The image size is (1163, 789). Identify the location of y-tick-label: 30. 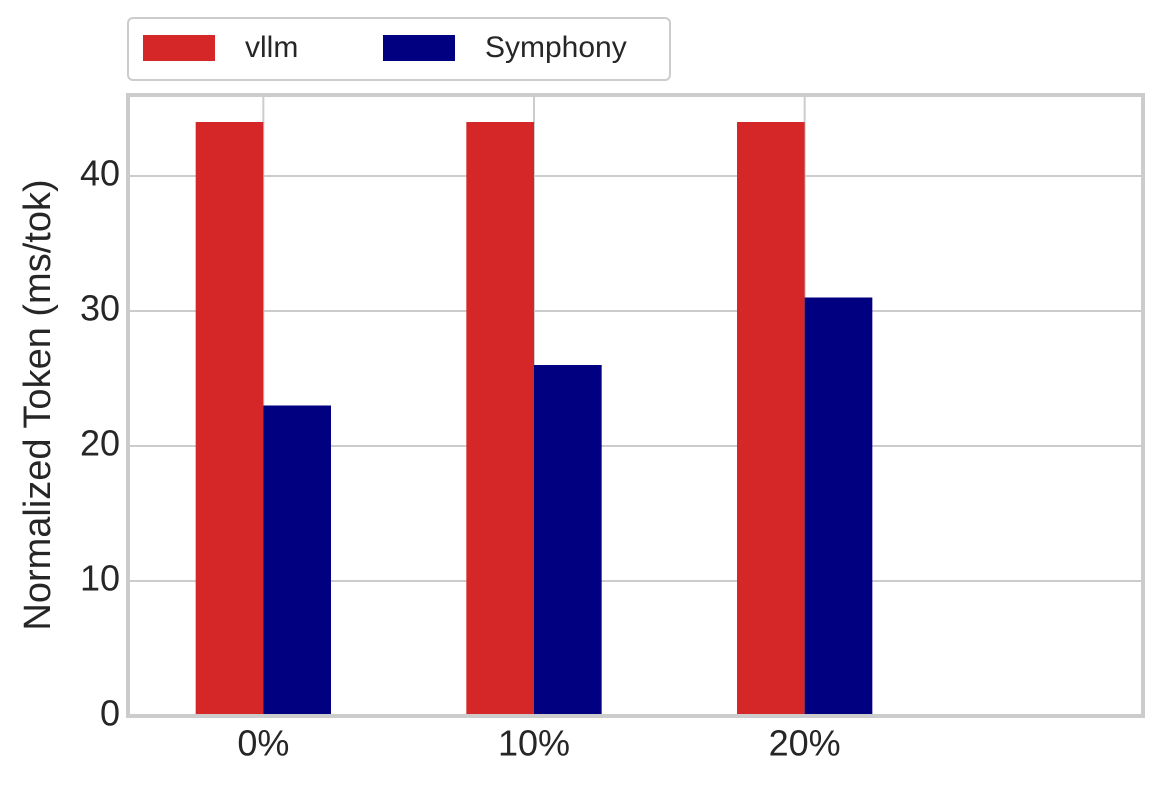
(100, 308).